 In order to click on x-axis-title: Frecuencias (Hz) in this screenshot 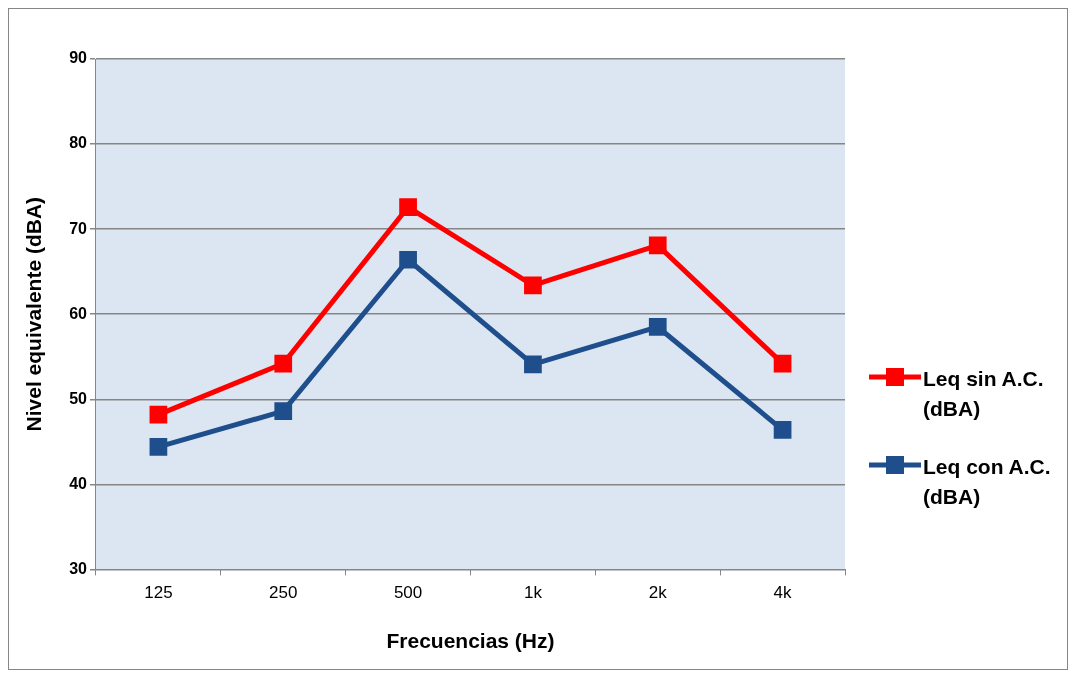, I will do `click(470, 641)`.